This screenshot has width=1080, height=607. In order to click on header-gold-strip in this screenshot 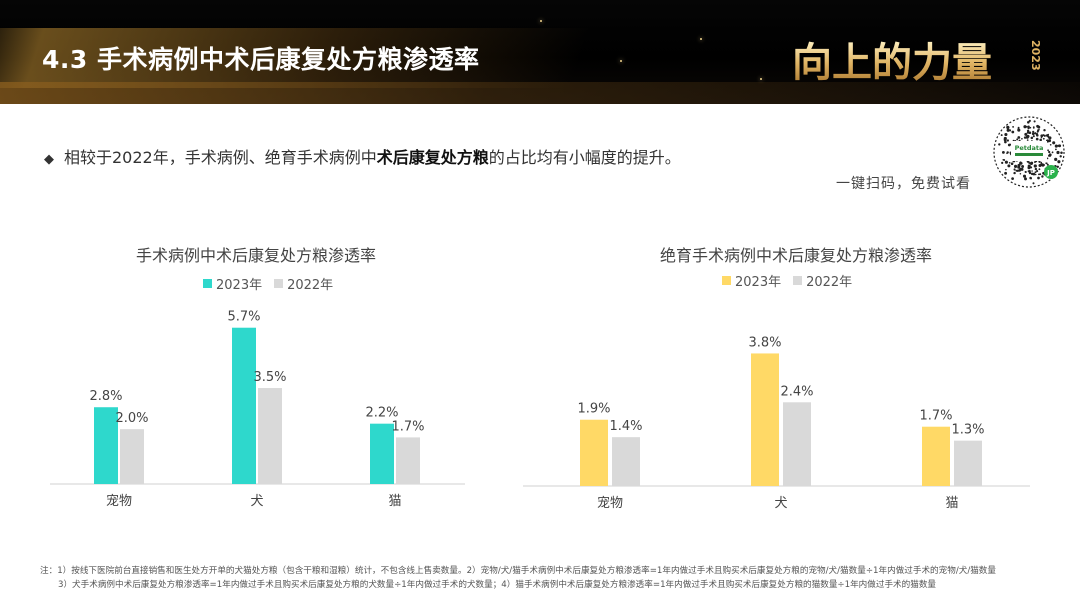, I will do `click(540, 93)`.